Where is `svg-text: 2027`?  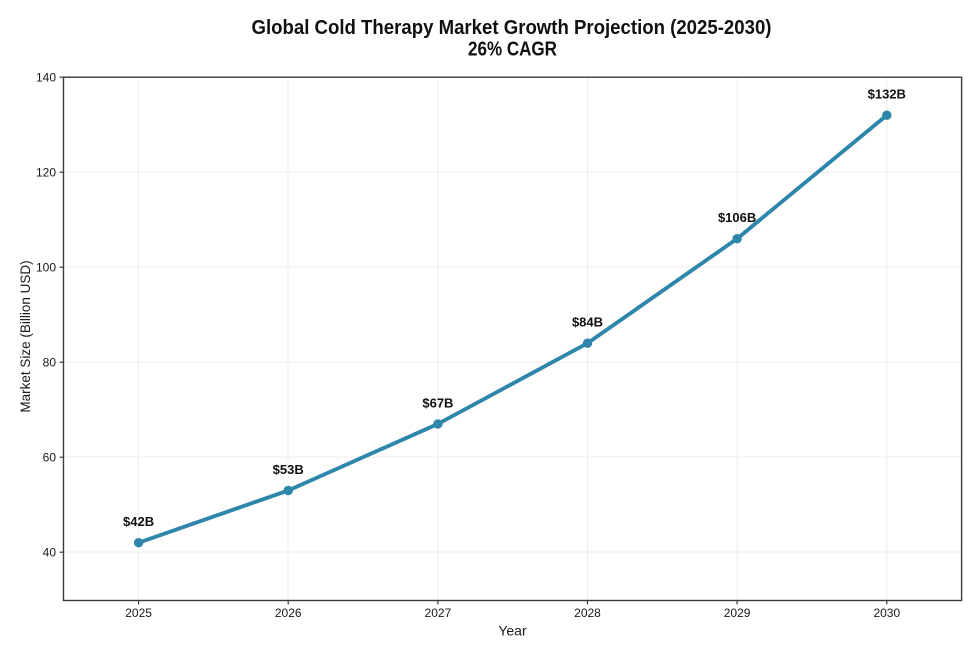 svg-text: 2027 is located at coordinates (438, 613).